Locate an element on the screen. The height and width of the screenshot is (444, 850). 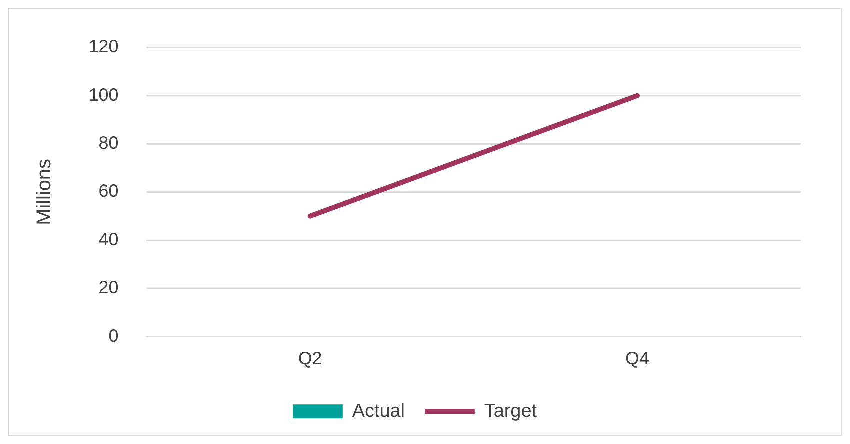
legend-label: Target is located at coordinates (511, 411).